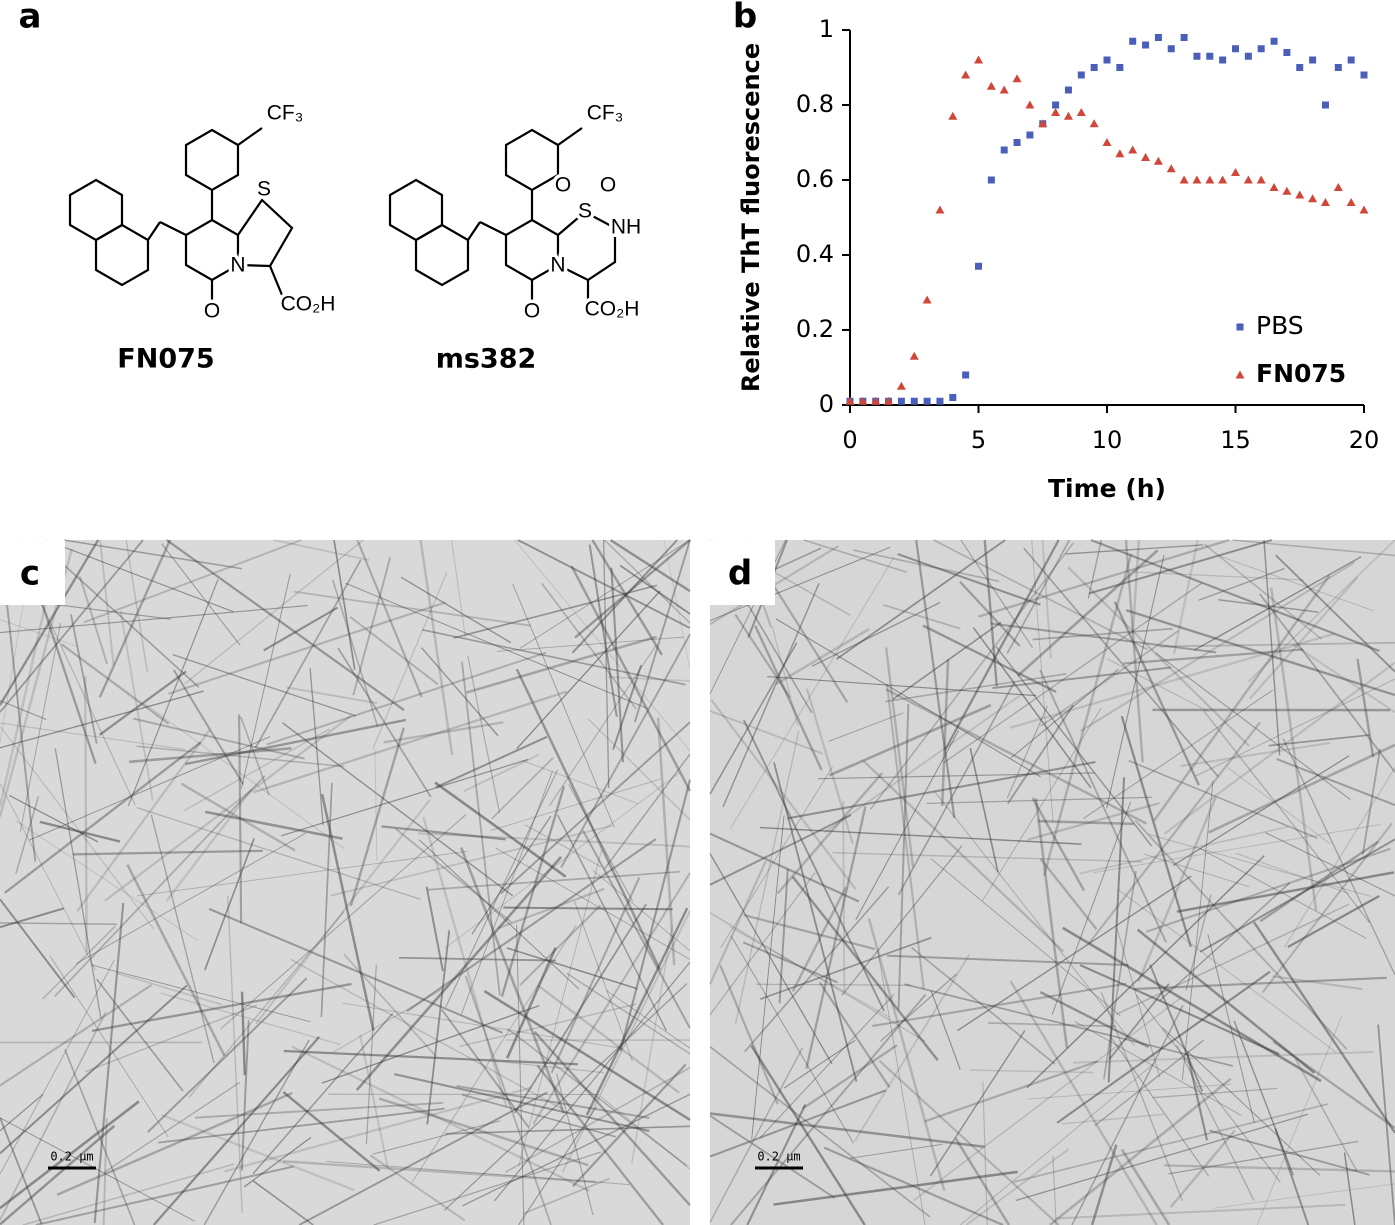 Image resolution: width=1395 pixels, height=1225 pixels. Describe the element at coordinates (1107, 488) in the screenshot. I see `x-axis-title: Time (h)` at that location.